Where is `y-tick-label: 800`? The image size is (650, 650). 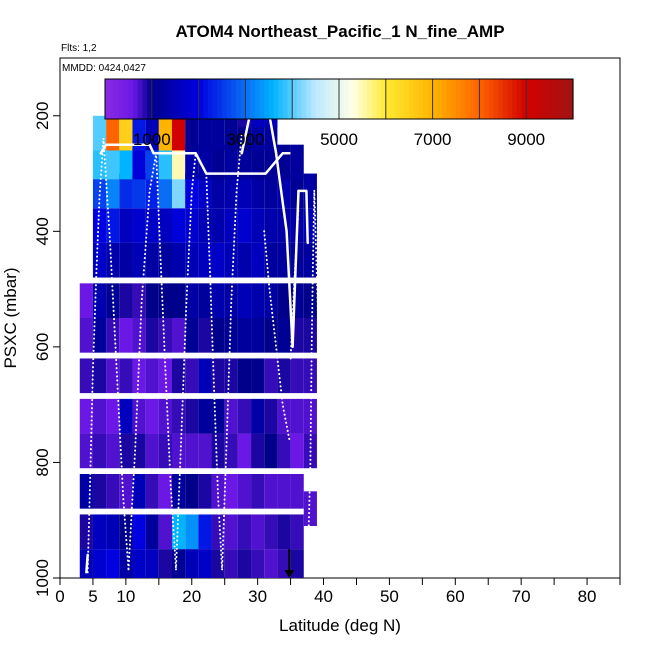 y-tick-label: 800 is located at coordinates (42, 462).